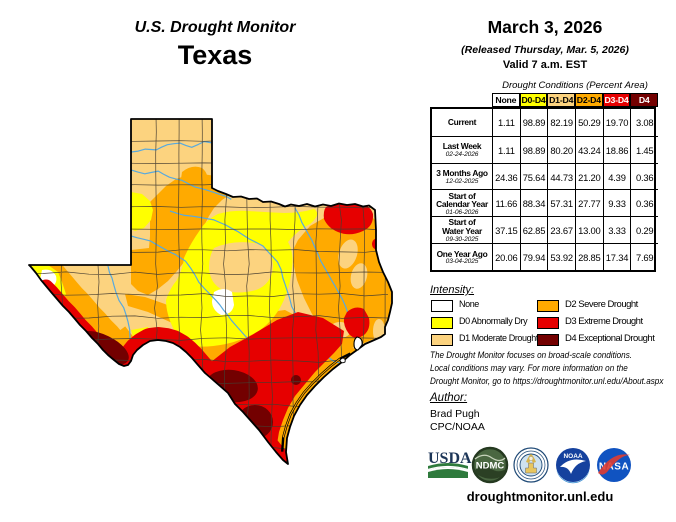  I want to click on svg-text: NOAA, so click(572, 456).